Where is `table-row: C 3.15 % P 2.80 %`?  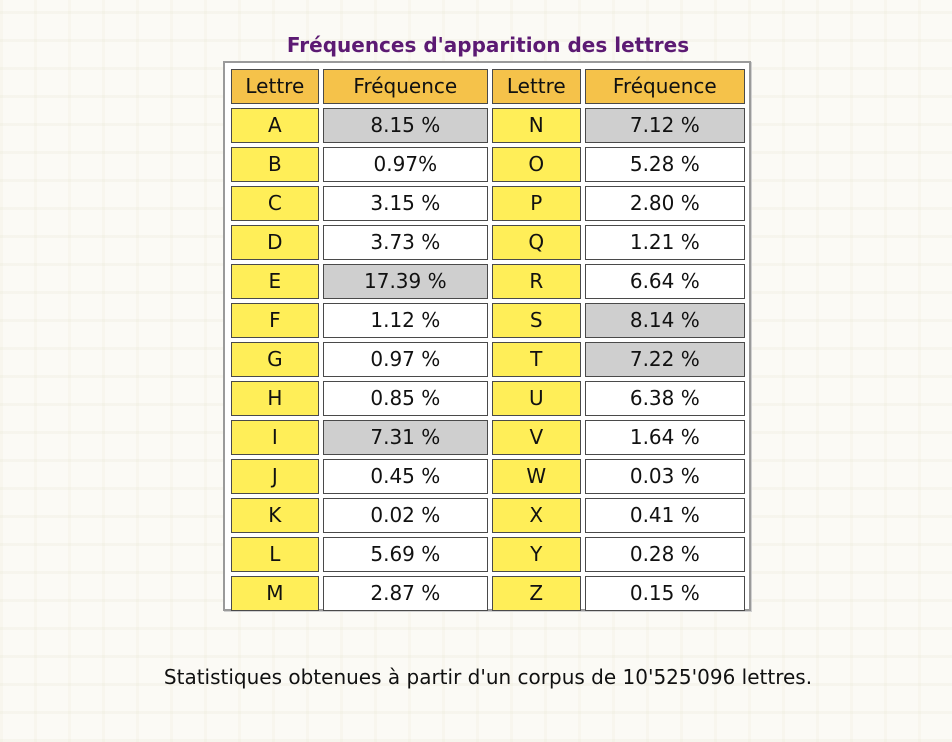 table-row: C 3.15 % P 2.80 % is located at coordinates (488, 203).